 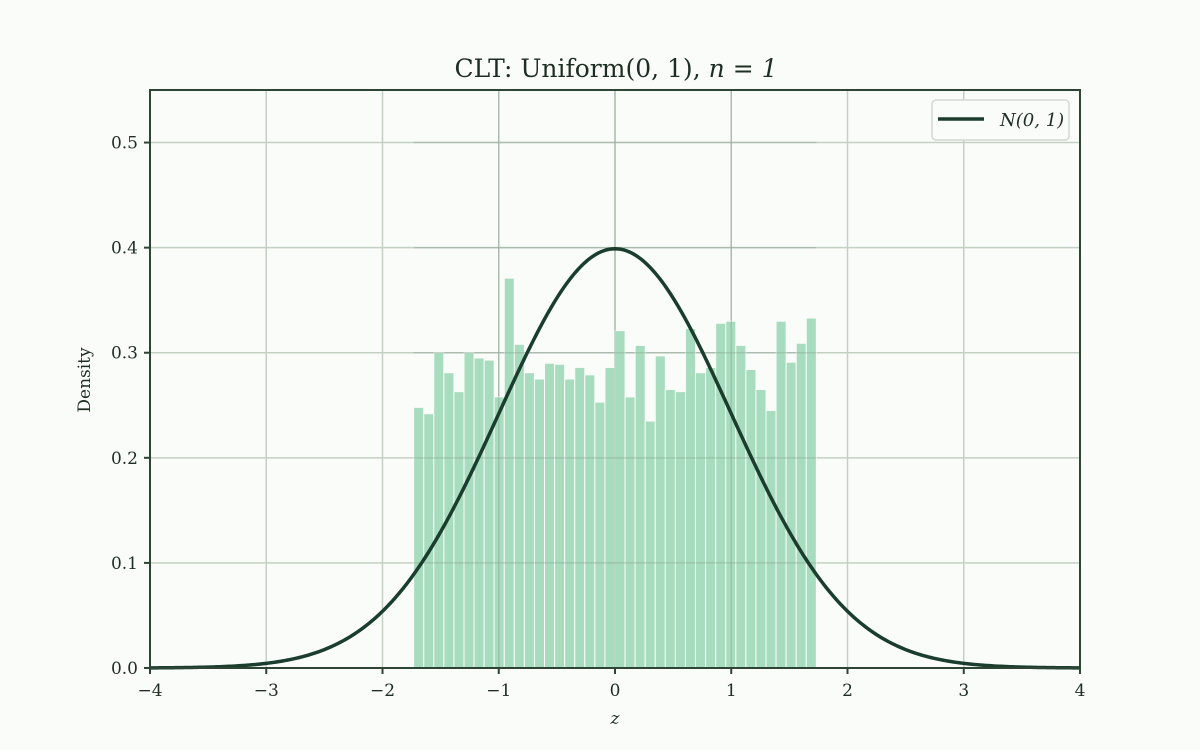 What do you see at coordinates (124, 564) in the screenshot?
I see `y-tick-label: 0.1` at bounding box center [124, 564].